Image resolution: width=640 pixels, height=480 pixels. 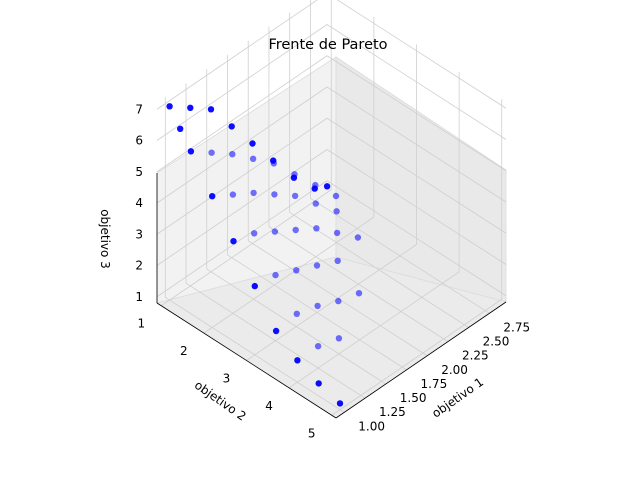 I want to click on y-tick-label: 2, so click(x=184, y=351).